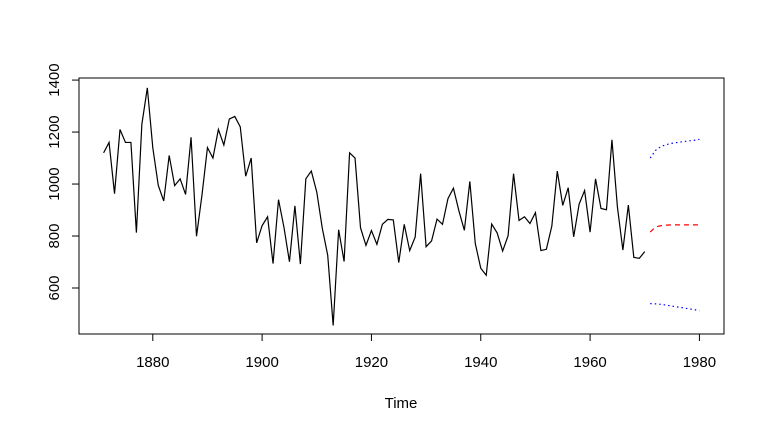 The image size is (765, 432). Describe the element at coordinates (371, 362) in the screenshot. I see `x-tick-label: 1920` at that location.